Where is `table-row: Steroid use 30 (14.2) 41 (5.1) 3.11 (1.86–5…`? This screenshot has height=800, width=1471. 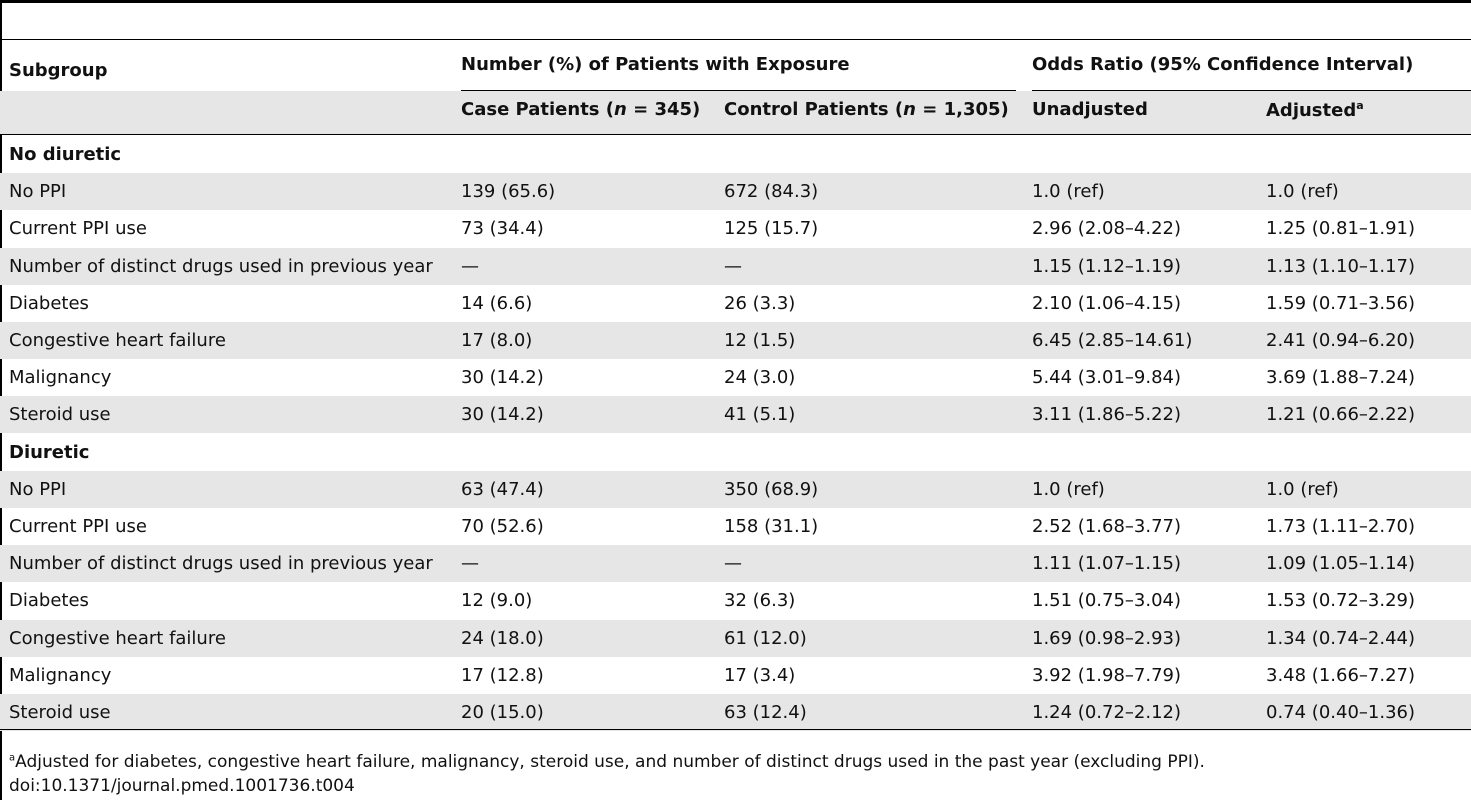 table-row: Steroid use 30 (14.2) 41 (5.1) 3.11 (1.86–5… is located at coordinates (735, 415).